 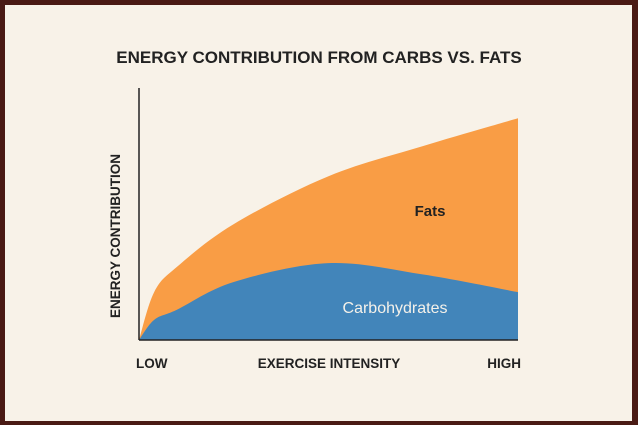 I want to click on series-label-fats: Fats, so click(x=430, y=211).